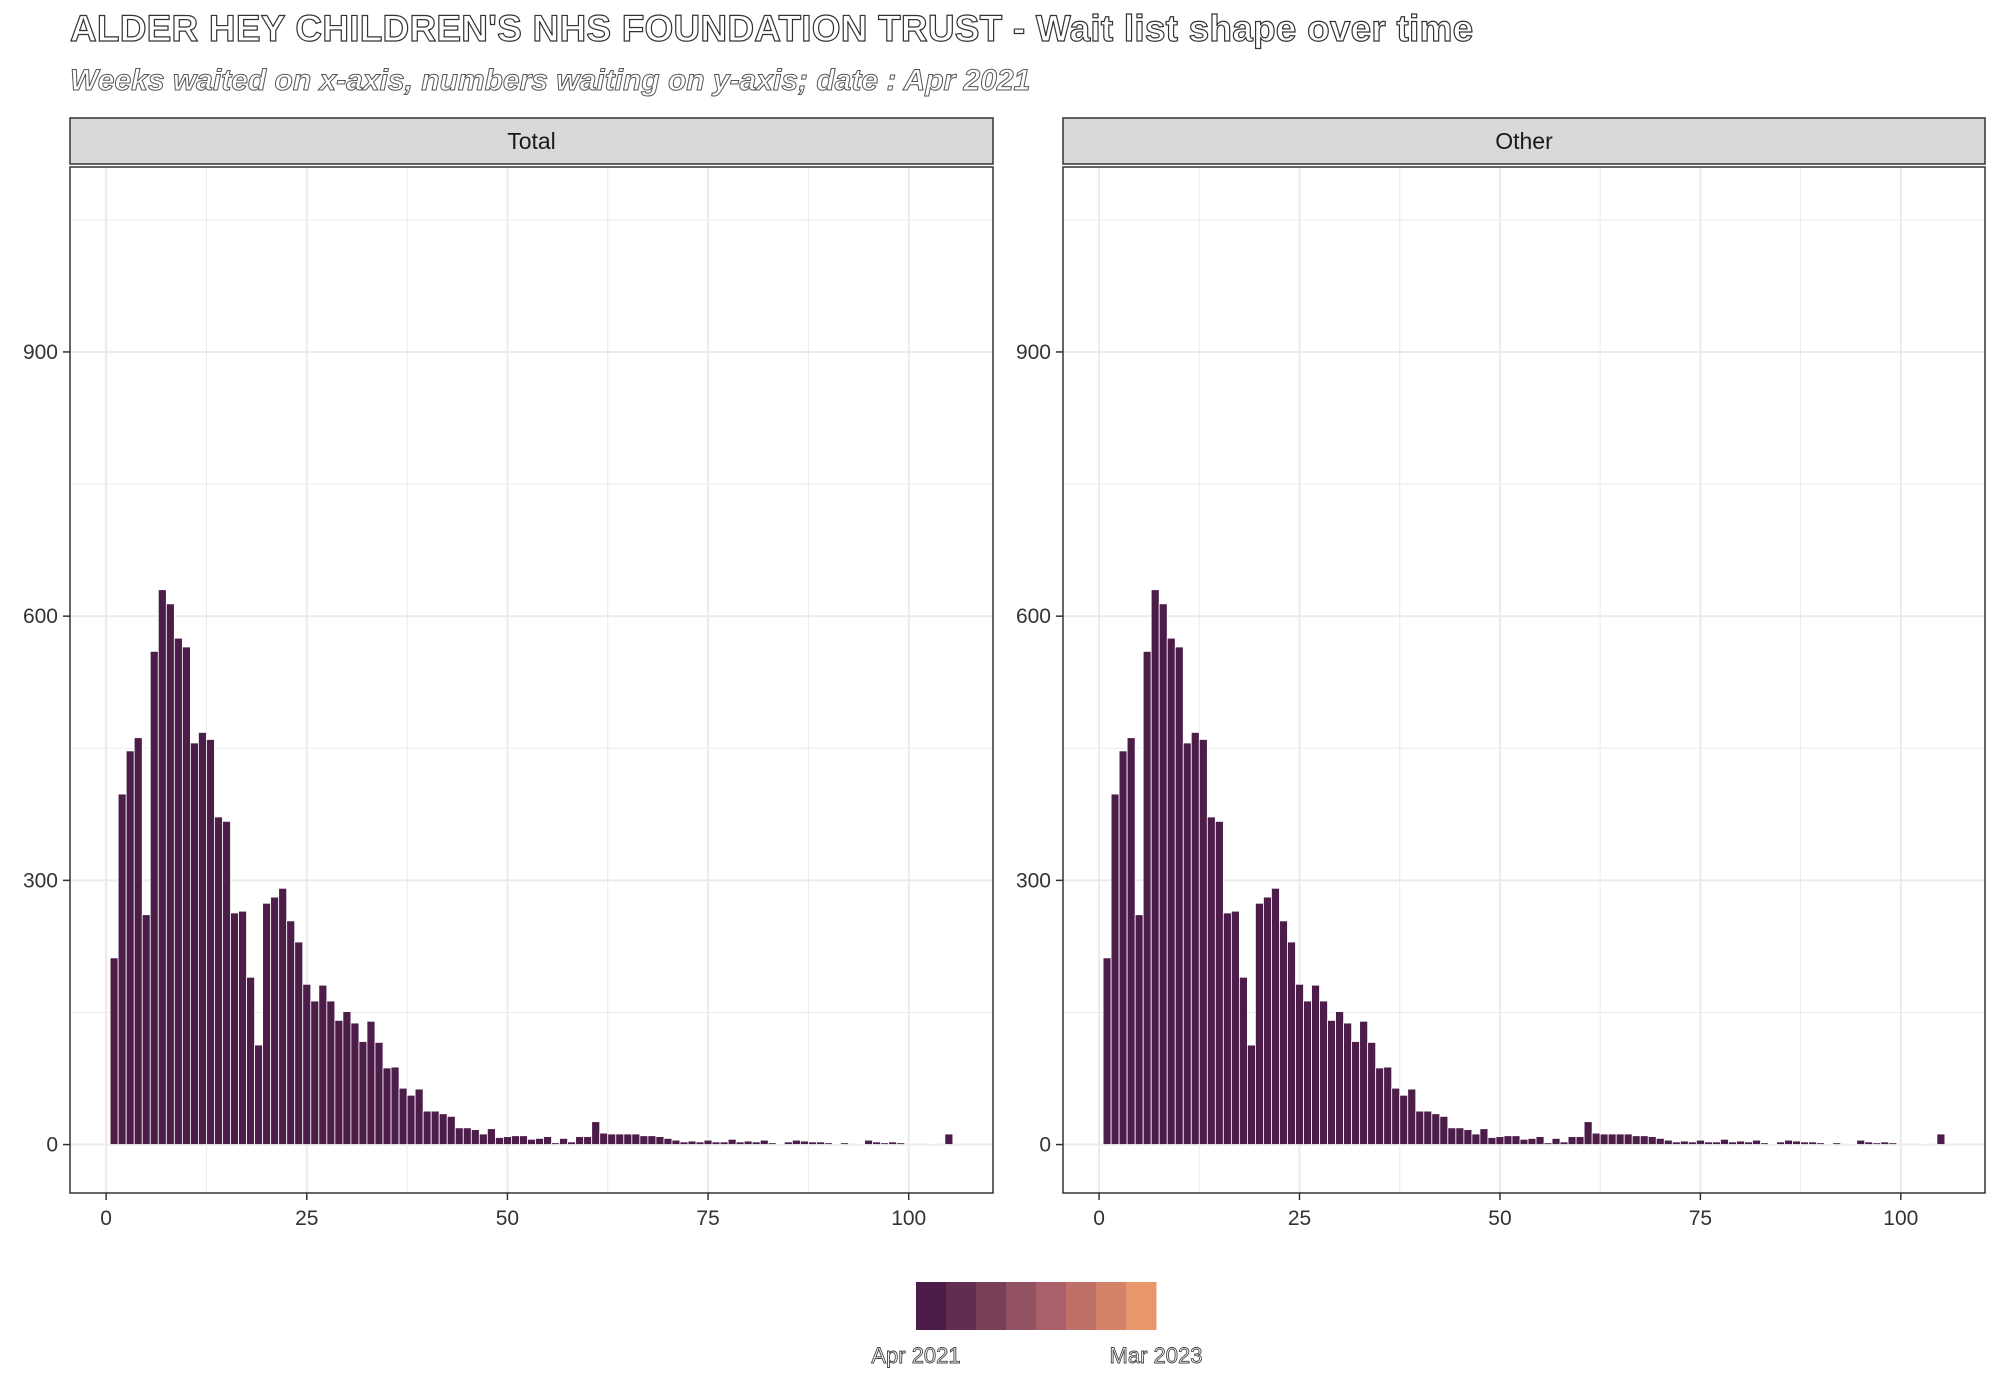  Describe the element at coordinates (531, 141) in the screenshot. I see `facet-label: Total` at that location.